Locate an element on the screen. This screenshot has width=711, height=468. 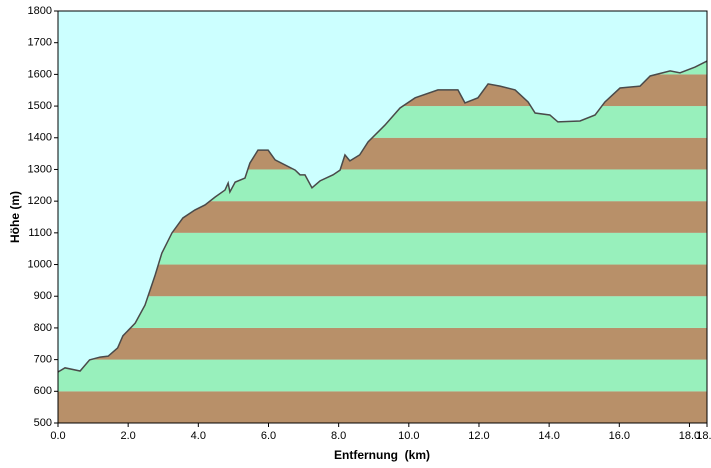
x-tick-label: 16.0 is located at coordinates (619, 436).